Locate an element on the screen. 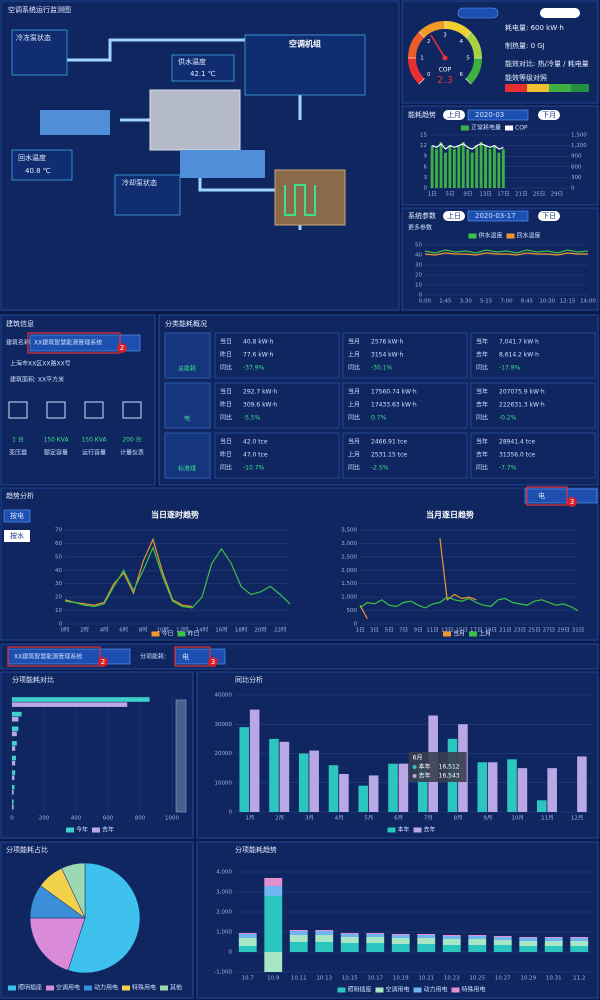  badge-label: 3 is located at coordinates (572, 502).